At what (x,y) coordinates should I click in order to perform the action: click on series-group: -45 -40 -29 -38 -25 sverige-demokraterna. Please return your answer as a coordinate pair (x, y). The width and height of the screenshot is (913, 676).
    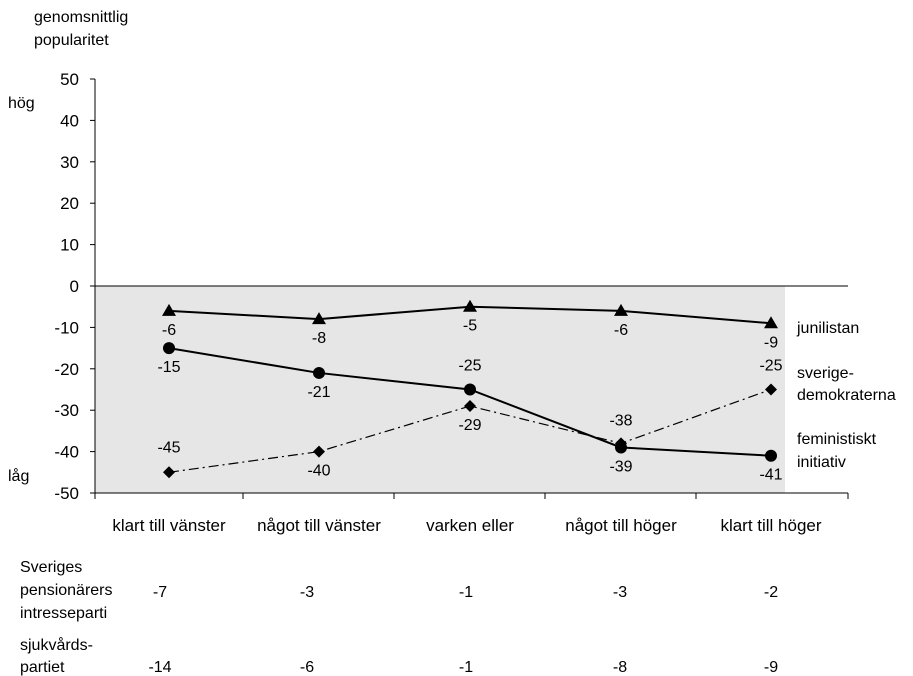
    Looking at the image, I should click on (526, 419).